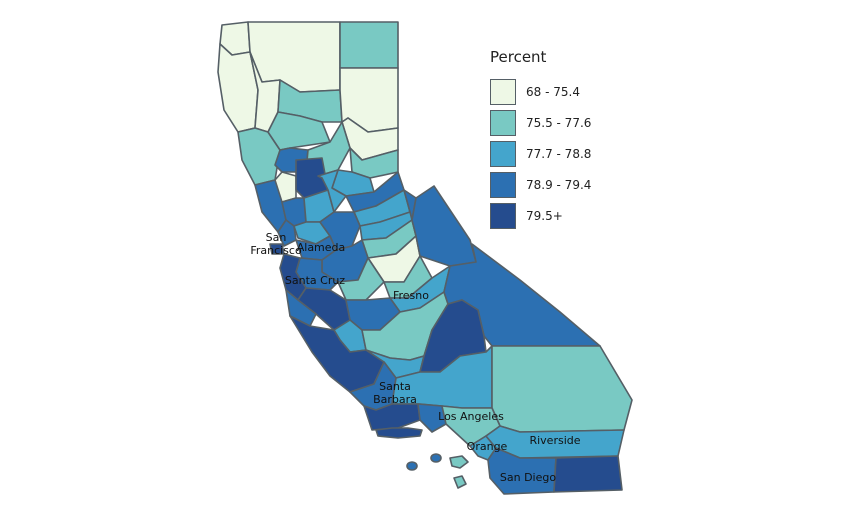 Image resolution: width=850 pixels, height=526 pixels. I want to click on label-line: Alameda, so click(321, 247).